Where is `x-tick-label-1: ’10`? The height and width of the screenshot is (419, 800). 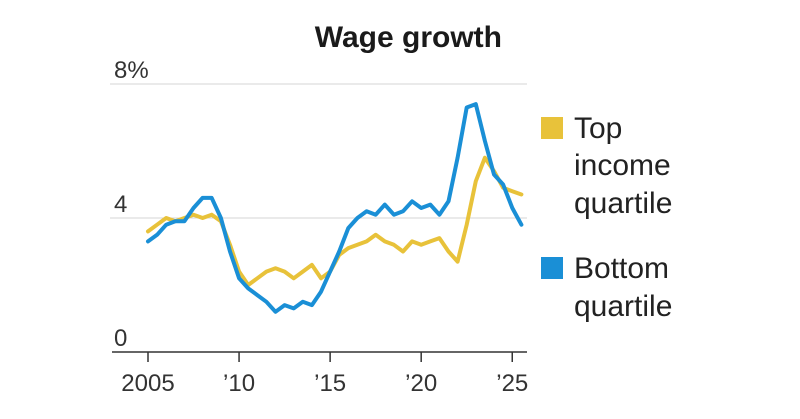 x-tick-label-1: ’10 is located at coordinates (239, 383).